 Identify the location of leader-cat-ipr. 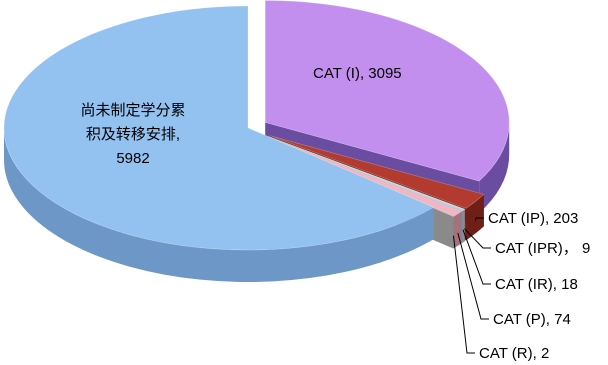
(477, 238).